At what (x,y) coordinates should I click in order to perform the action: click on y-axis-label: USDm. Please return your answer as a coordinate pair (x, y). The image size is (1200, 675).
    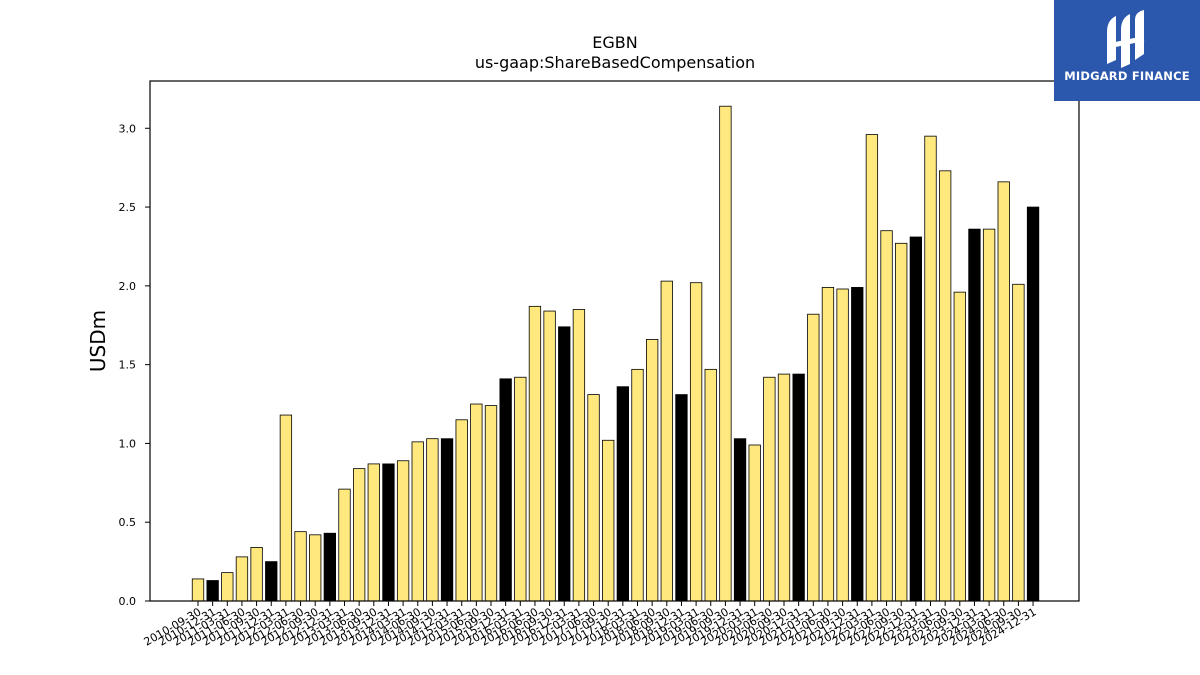
    Looking at the image, I should click on (98, 341).